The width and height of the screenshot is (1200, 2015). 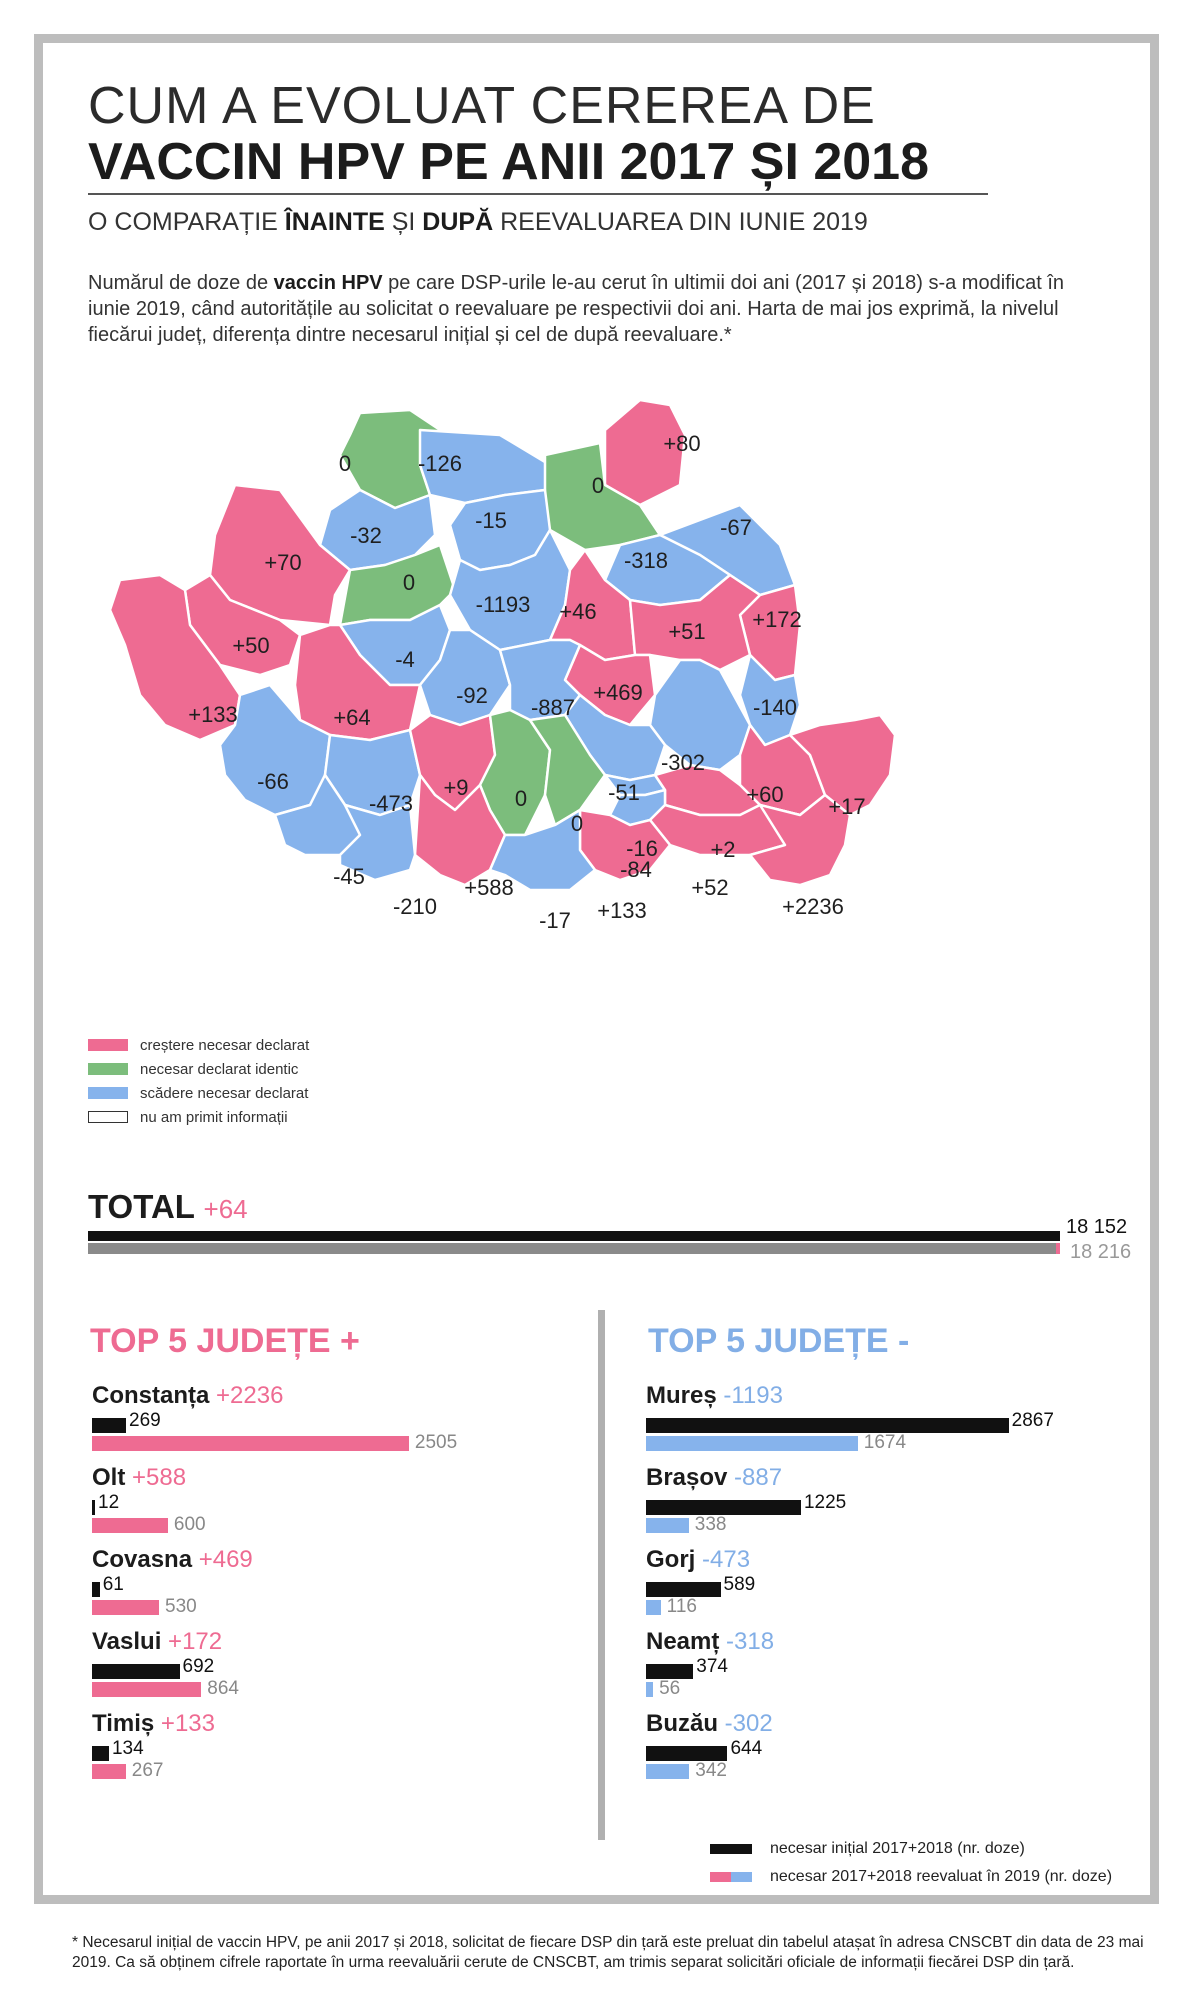 I want to click on county-value-label: -302, so click(x=683, y=762).